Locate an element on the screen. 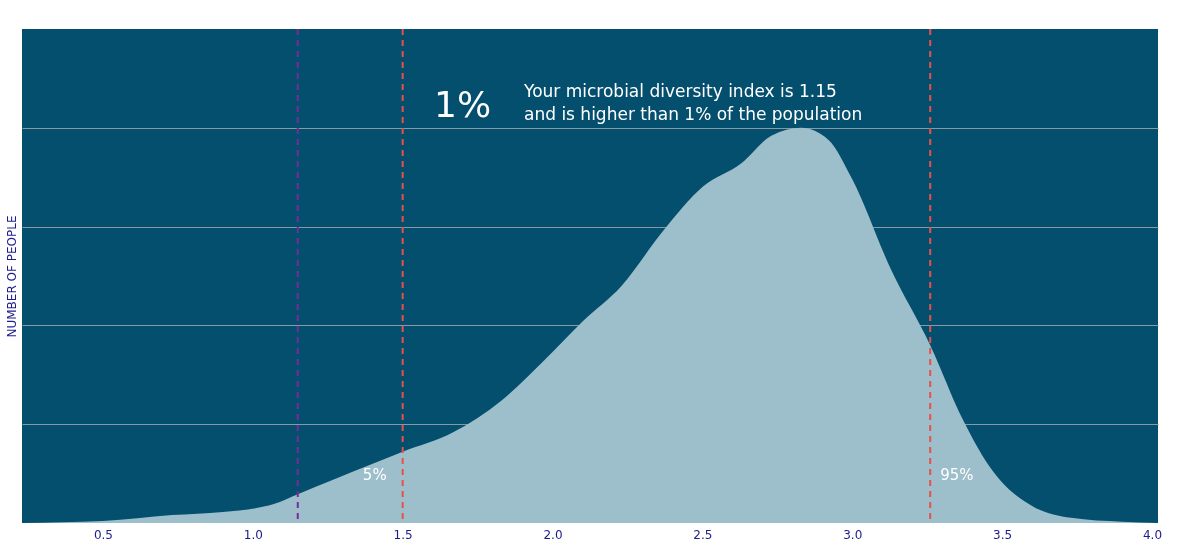  annotation: 95% is located at coordinates (957, 475).